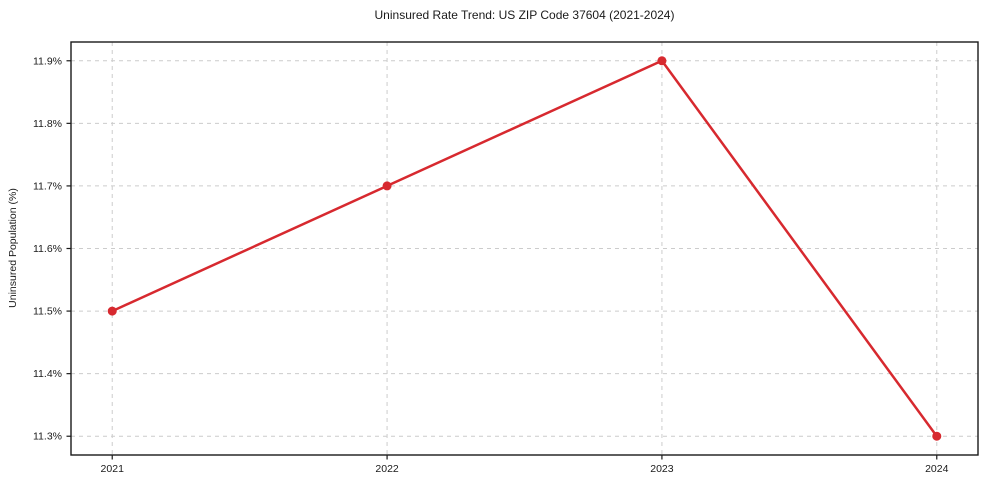 This screenshot has width=989, height=490. I want to click on data-point-2021, so click(112, 311).